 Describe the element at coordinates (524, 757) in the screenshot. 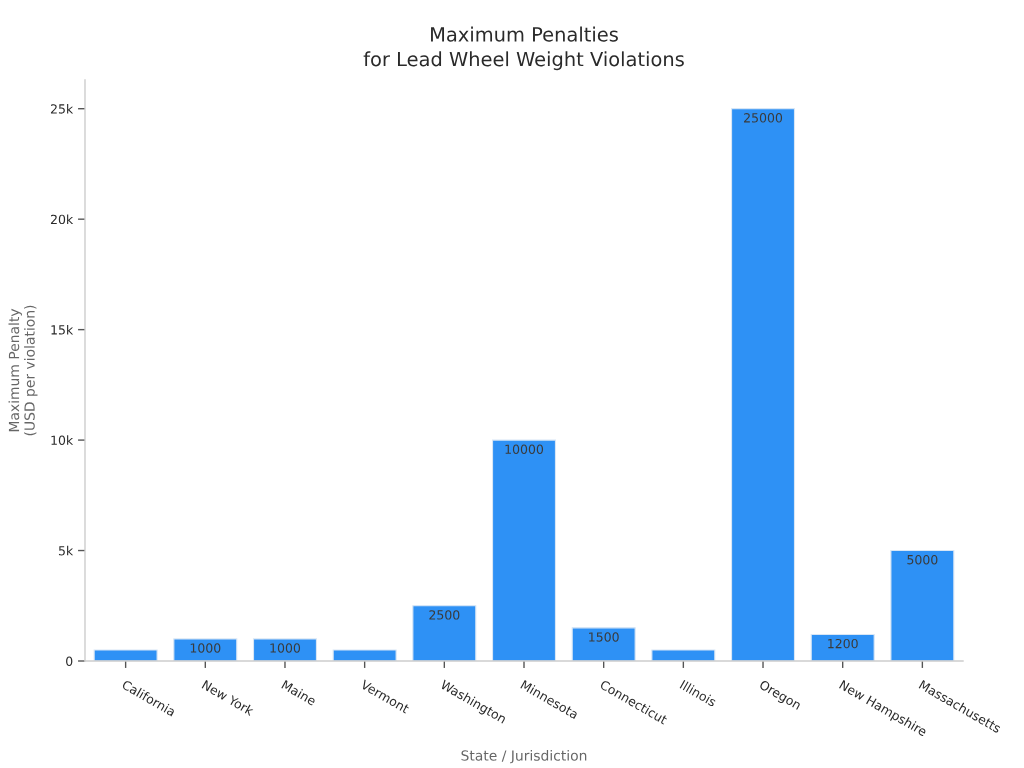

I see `x-axis-title: State / Jurisdiction` at that location.